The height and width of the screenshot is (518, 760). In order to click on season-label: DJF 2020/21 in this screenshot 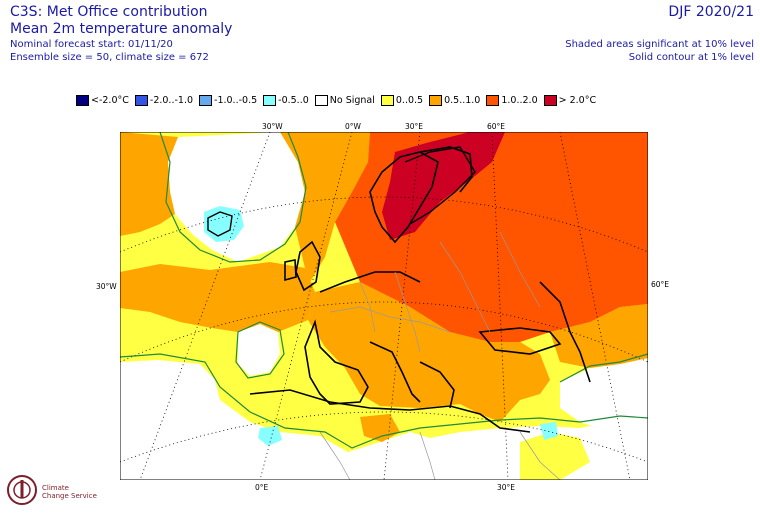, I will do `click(711, 12)`.